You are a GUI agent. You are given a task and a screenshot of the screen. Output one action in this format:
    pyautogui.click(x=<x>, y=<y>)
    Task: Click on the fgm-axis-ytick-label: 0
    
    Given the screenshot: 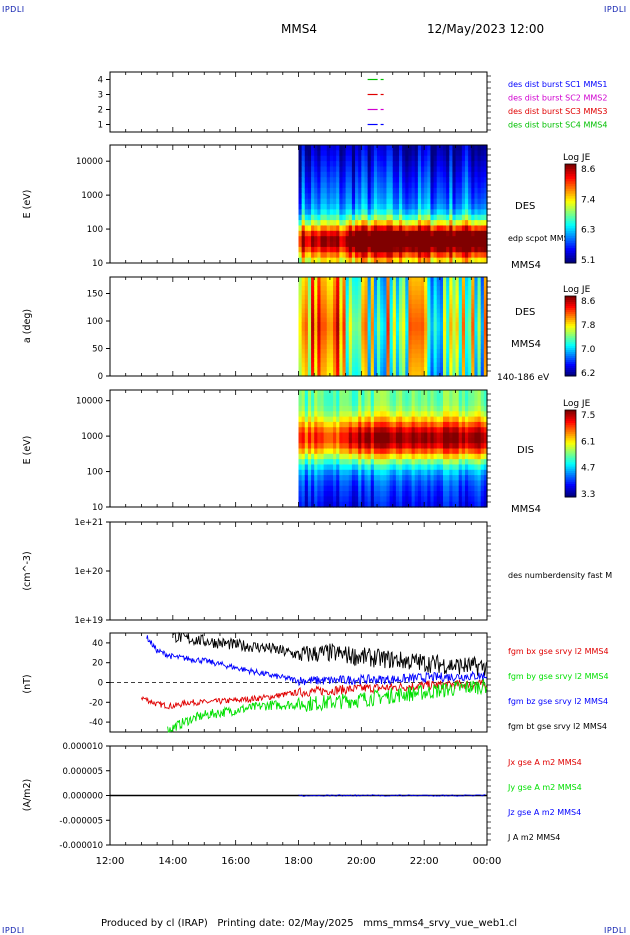 What is the action you would take?
    pyautogui.click(x=100, y=684)
    